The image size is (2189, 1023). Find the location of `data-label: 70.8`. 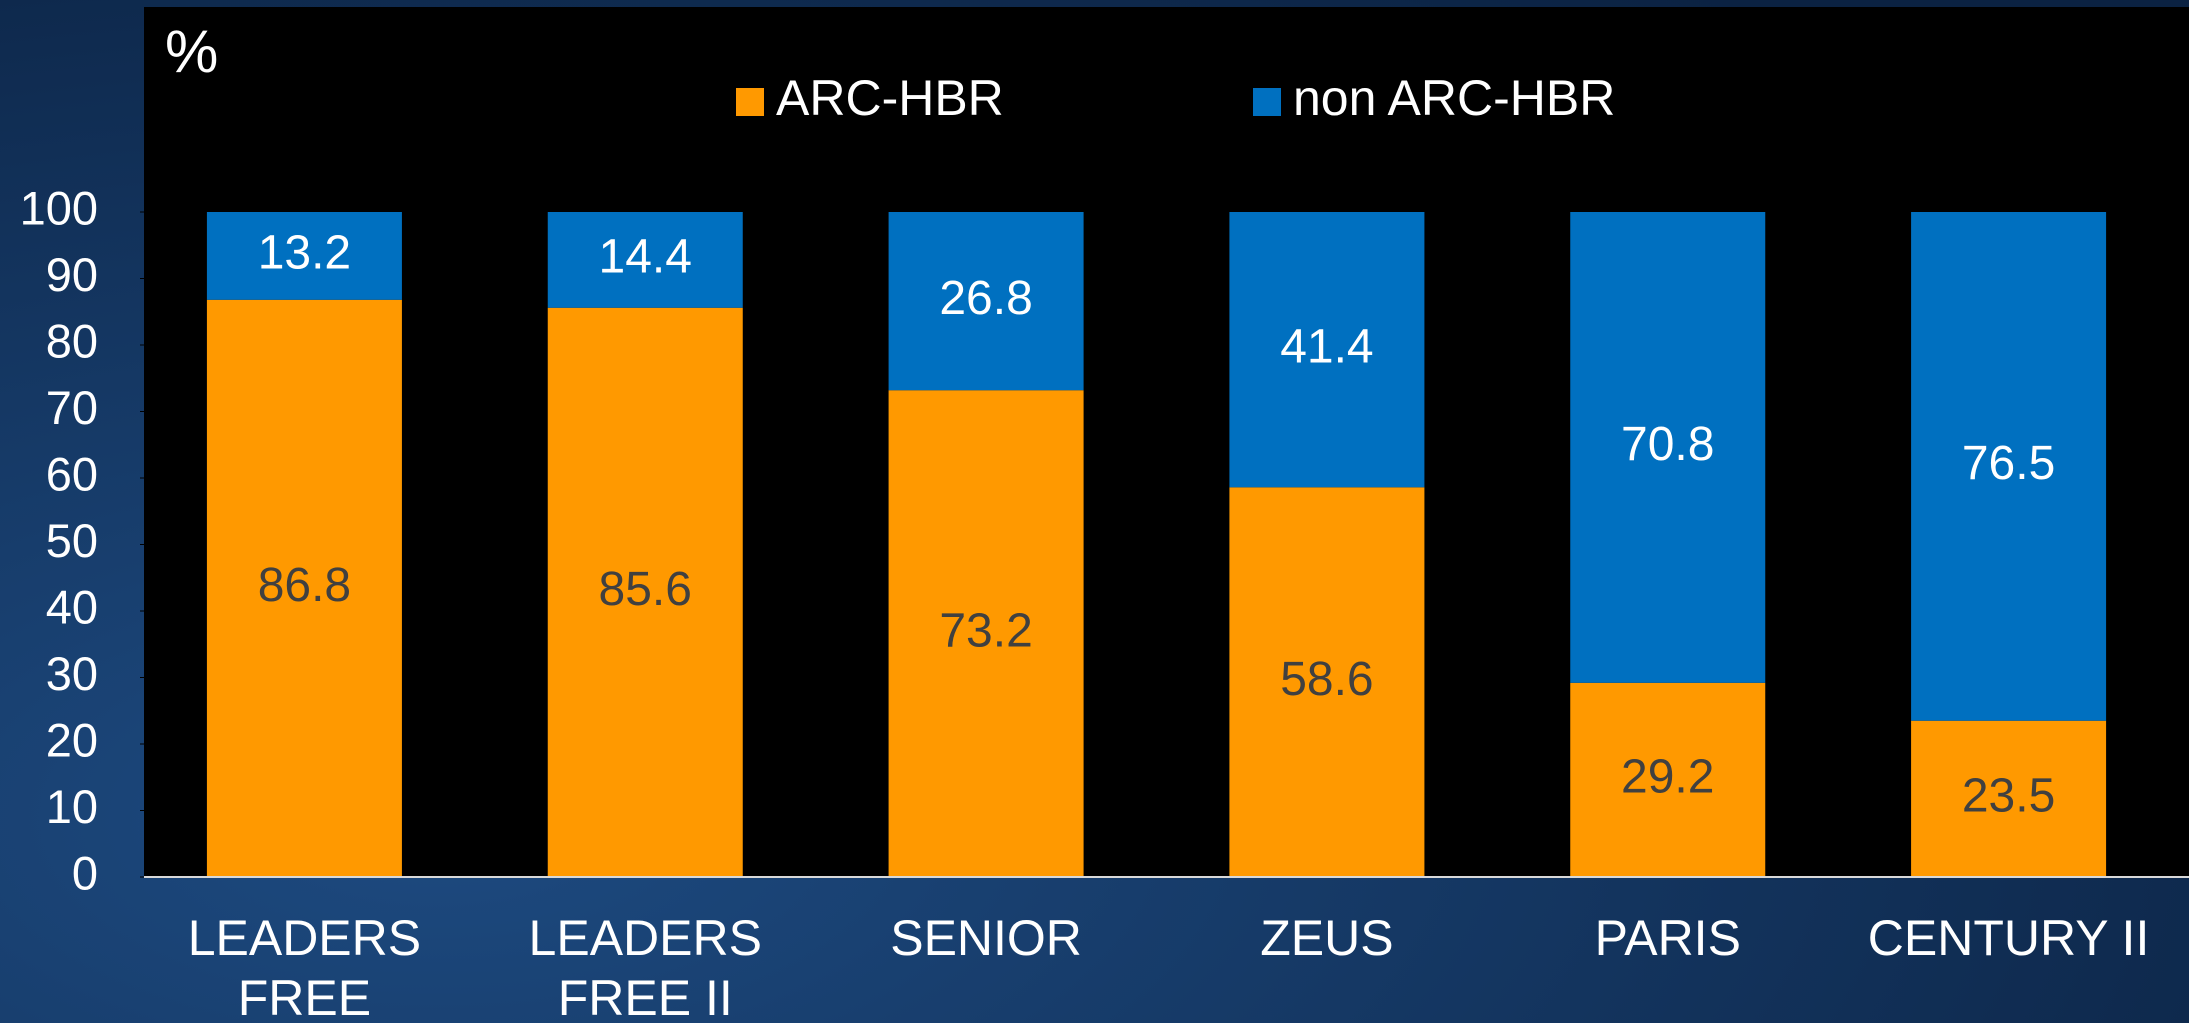

data-label: 70.8 is located at coordinates (1667, 444).